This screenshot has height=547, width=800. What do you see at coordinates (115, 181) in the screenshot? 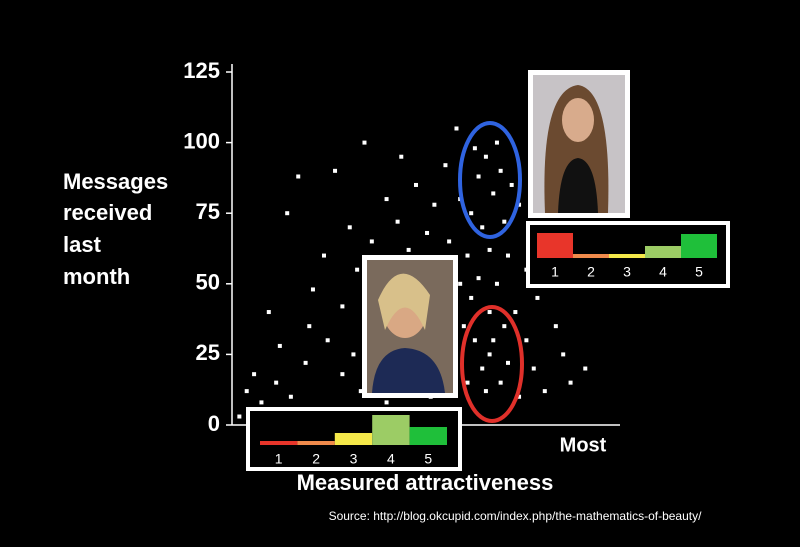
I see `y-axis-title: Messages` at bounding box center [115, 181].